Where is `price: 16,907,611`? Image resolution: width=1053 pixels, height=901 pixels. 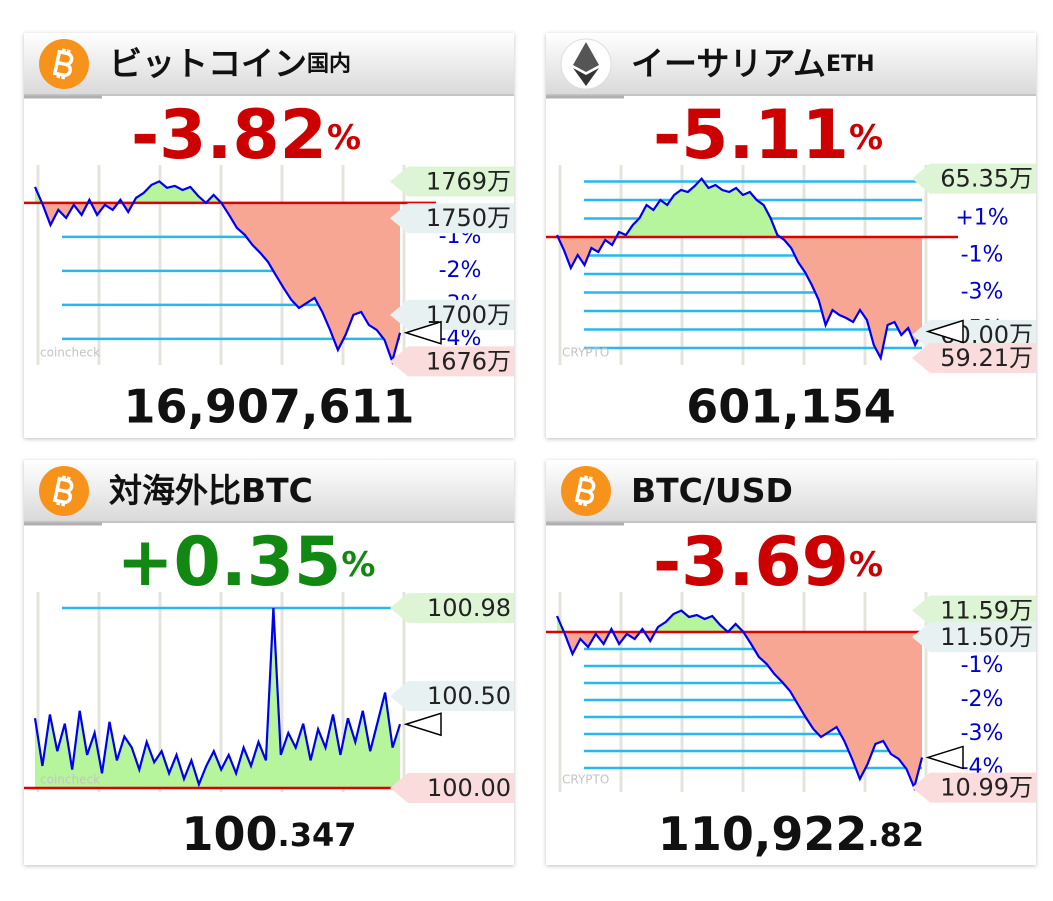 price: 16,907,611 is located at coordinates (268, 407).